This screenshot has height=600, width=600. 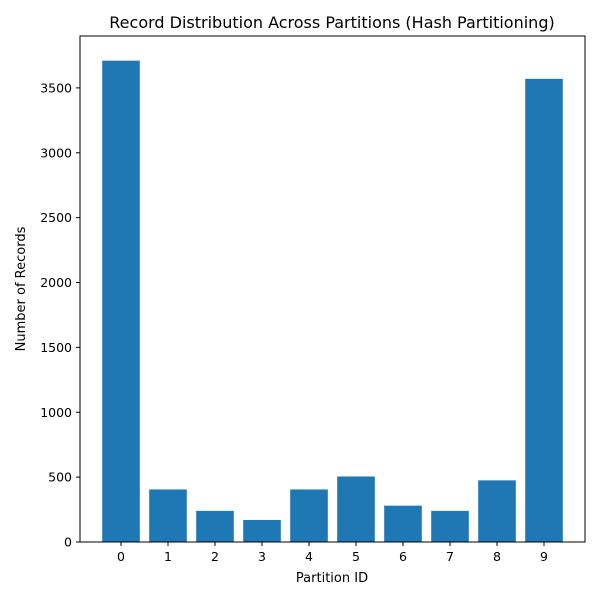 I want to click on x-tick-label: 3, so click(x=262, y=556).